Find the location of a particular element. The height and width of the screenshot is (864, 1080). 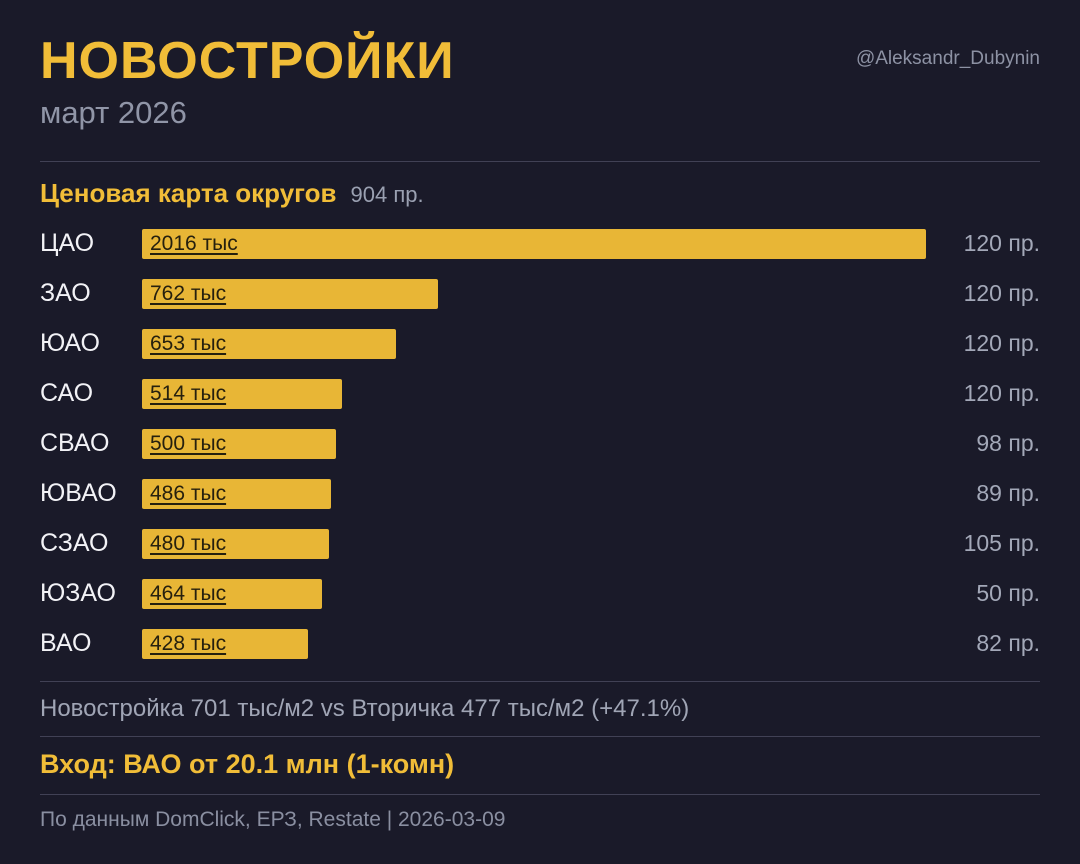

price-bar: 428 тыс is located at coordinates (225, 643).